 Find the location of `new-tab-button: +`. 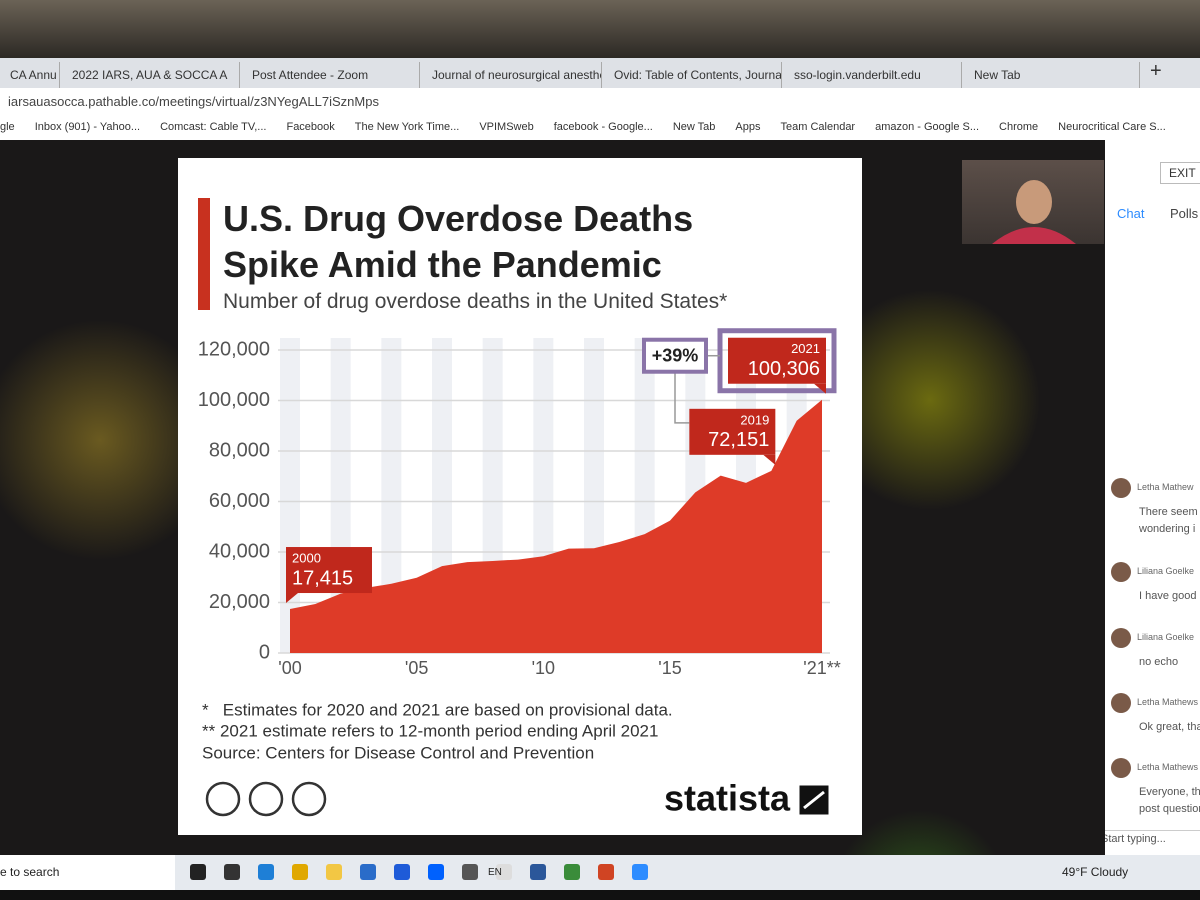

new-tab-button: + is located at coordinates (1156, 71).